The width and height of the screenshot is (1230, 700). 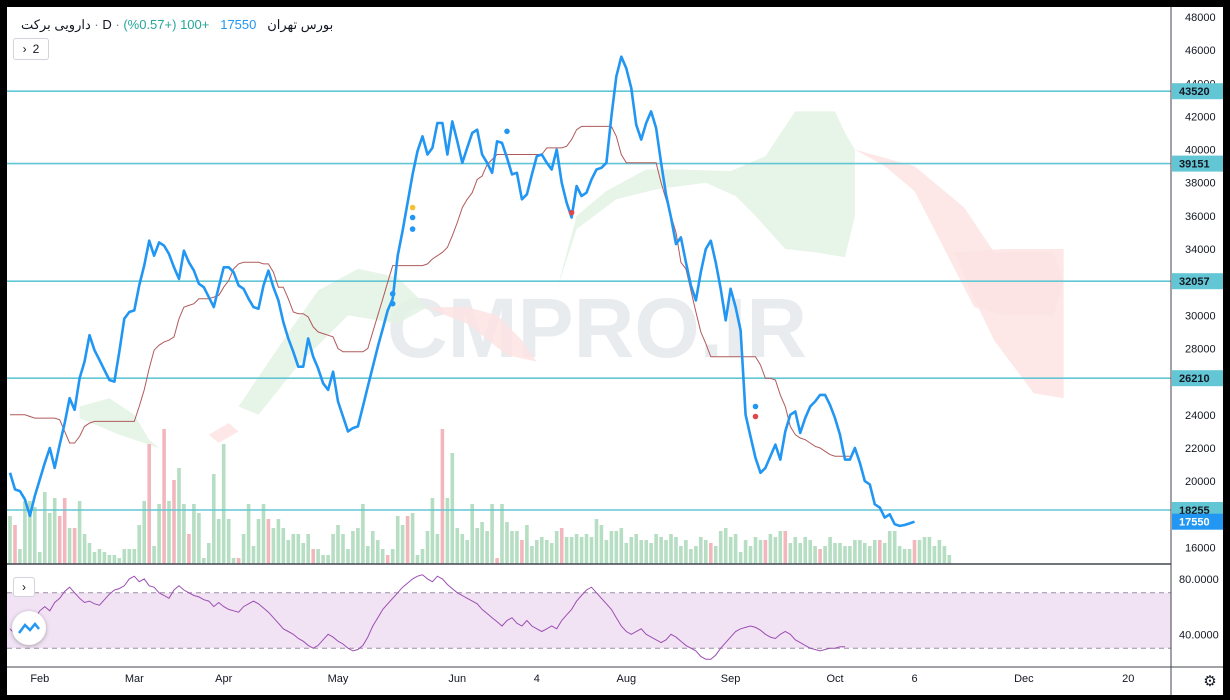 I want to click on settings-gear-icon: ⚙, so click(x=1210, y=681).